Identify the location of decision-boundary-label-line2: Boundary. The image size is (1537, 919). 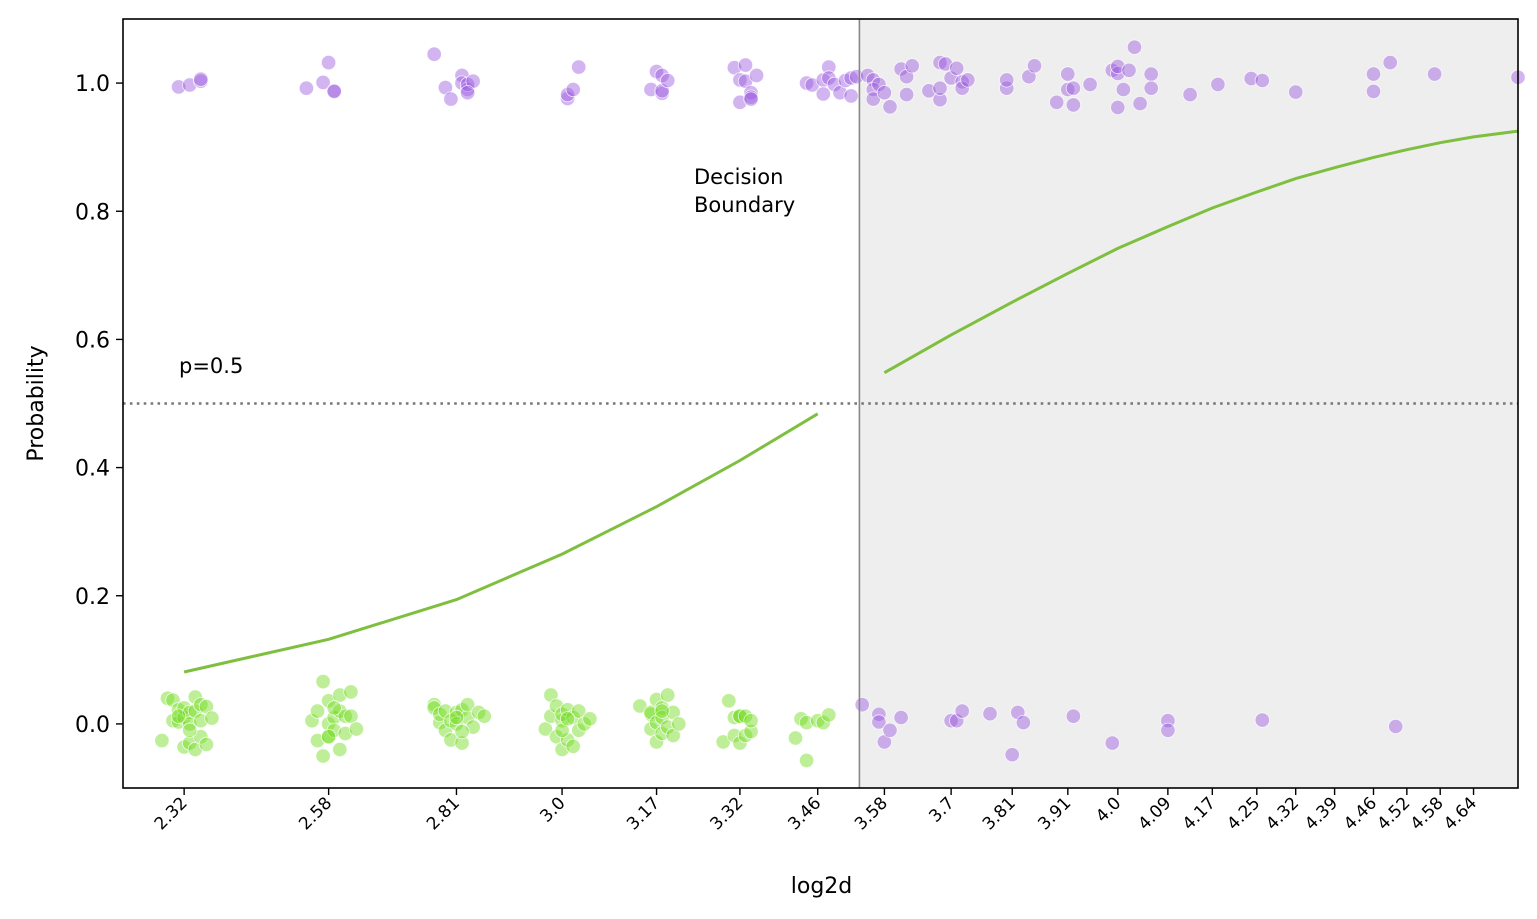
(744, 205).